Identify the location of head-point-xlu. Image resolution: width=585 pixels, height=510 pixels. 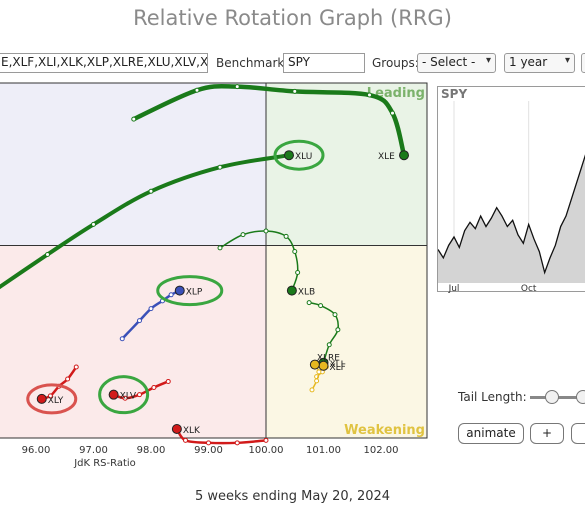
(289, 155).